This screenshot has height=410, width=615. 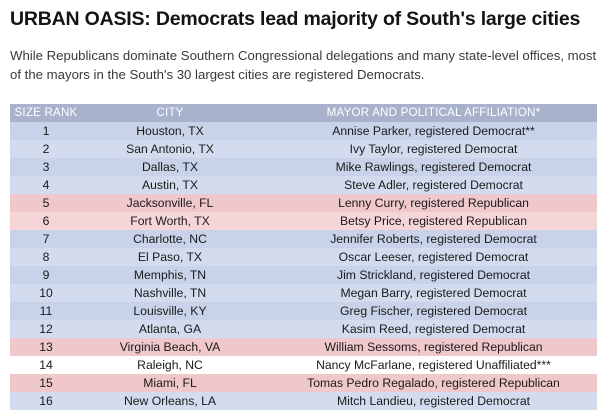 What do you see at coordinates (170, 383) in the screenshot?
I see `city-cell: Miami, FL` at bounding box center [170, 383].